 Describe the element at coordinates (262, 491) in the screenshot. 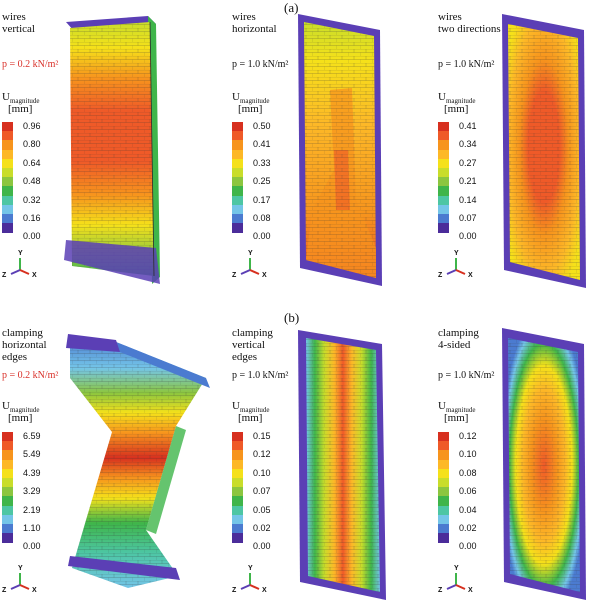

I see `legend-value: 0.07` at that location.